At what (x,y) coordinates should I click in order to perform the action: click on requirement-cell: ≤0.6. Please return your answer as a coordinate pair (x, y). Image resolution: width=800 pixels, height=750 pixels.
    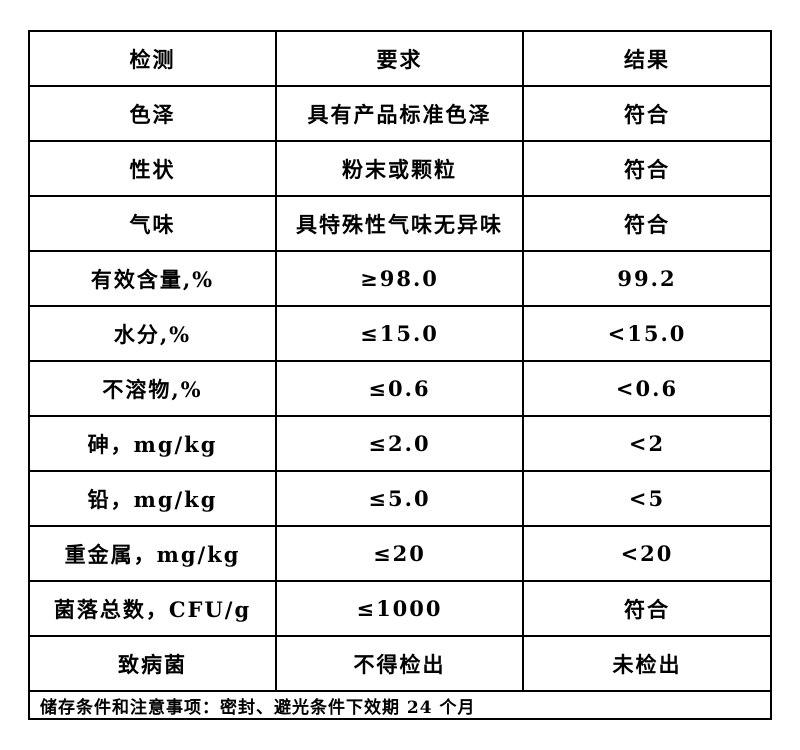
    Looking at the image, I should click on (399, 388).